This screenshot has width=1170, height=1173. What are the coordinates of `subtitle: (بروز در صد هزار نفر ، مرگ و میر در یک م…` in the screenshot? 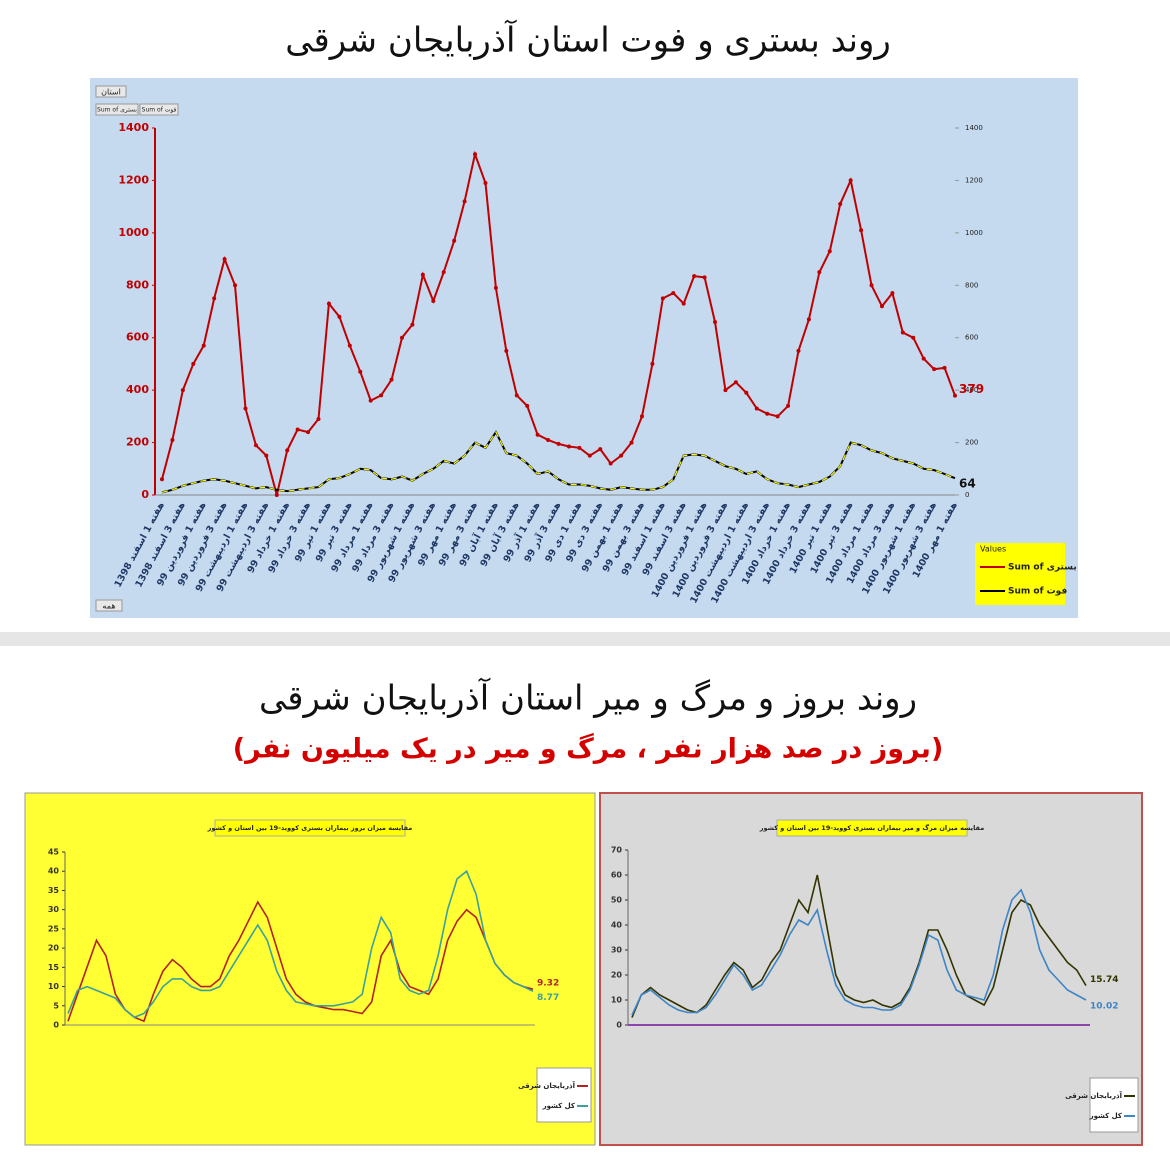 It's located at (588, 749).